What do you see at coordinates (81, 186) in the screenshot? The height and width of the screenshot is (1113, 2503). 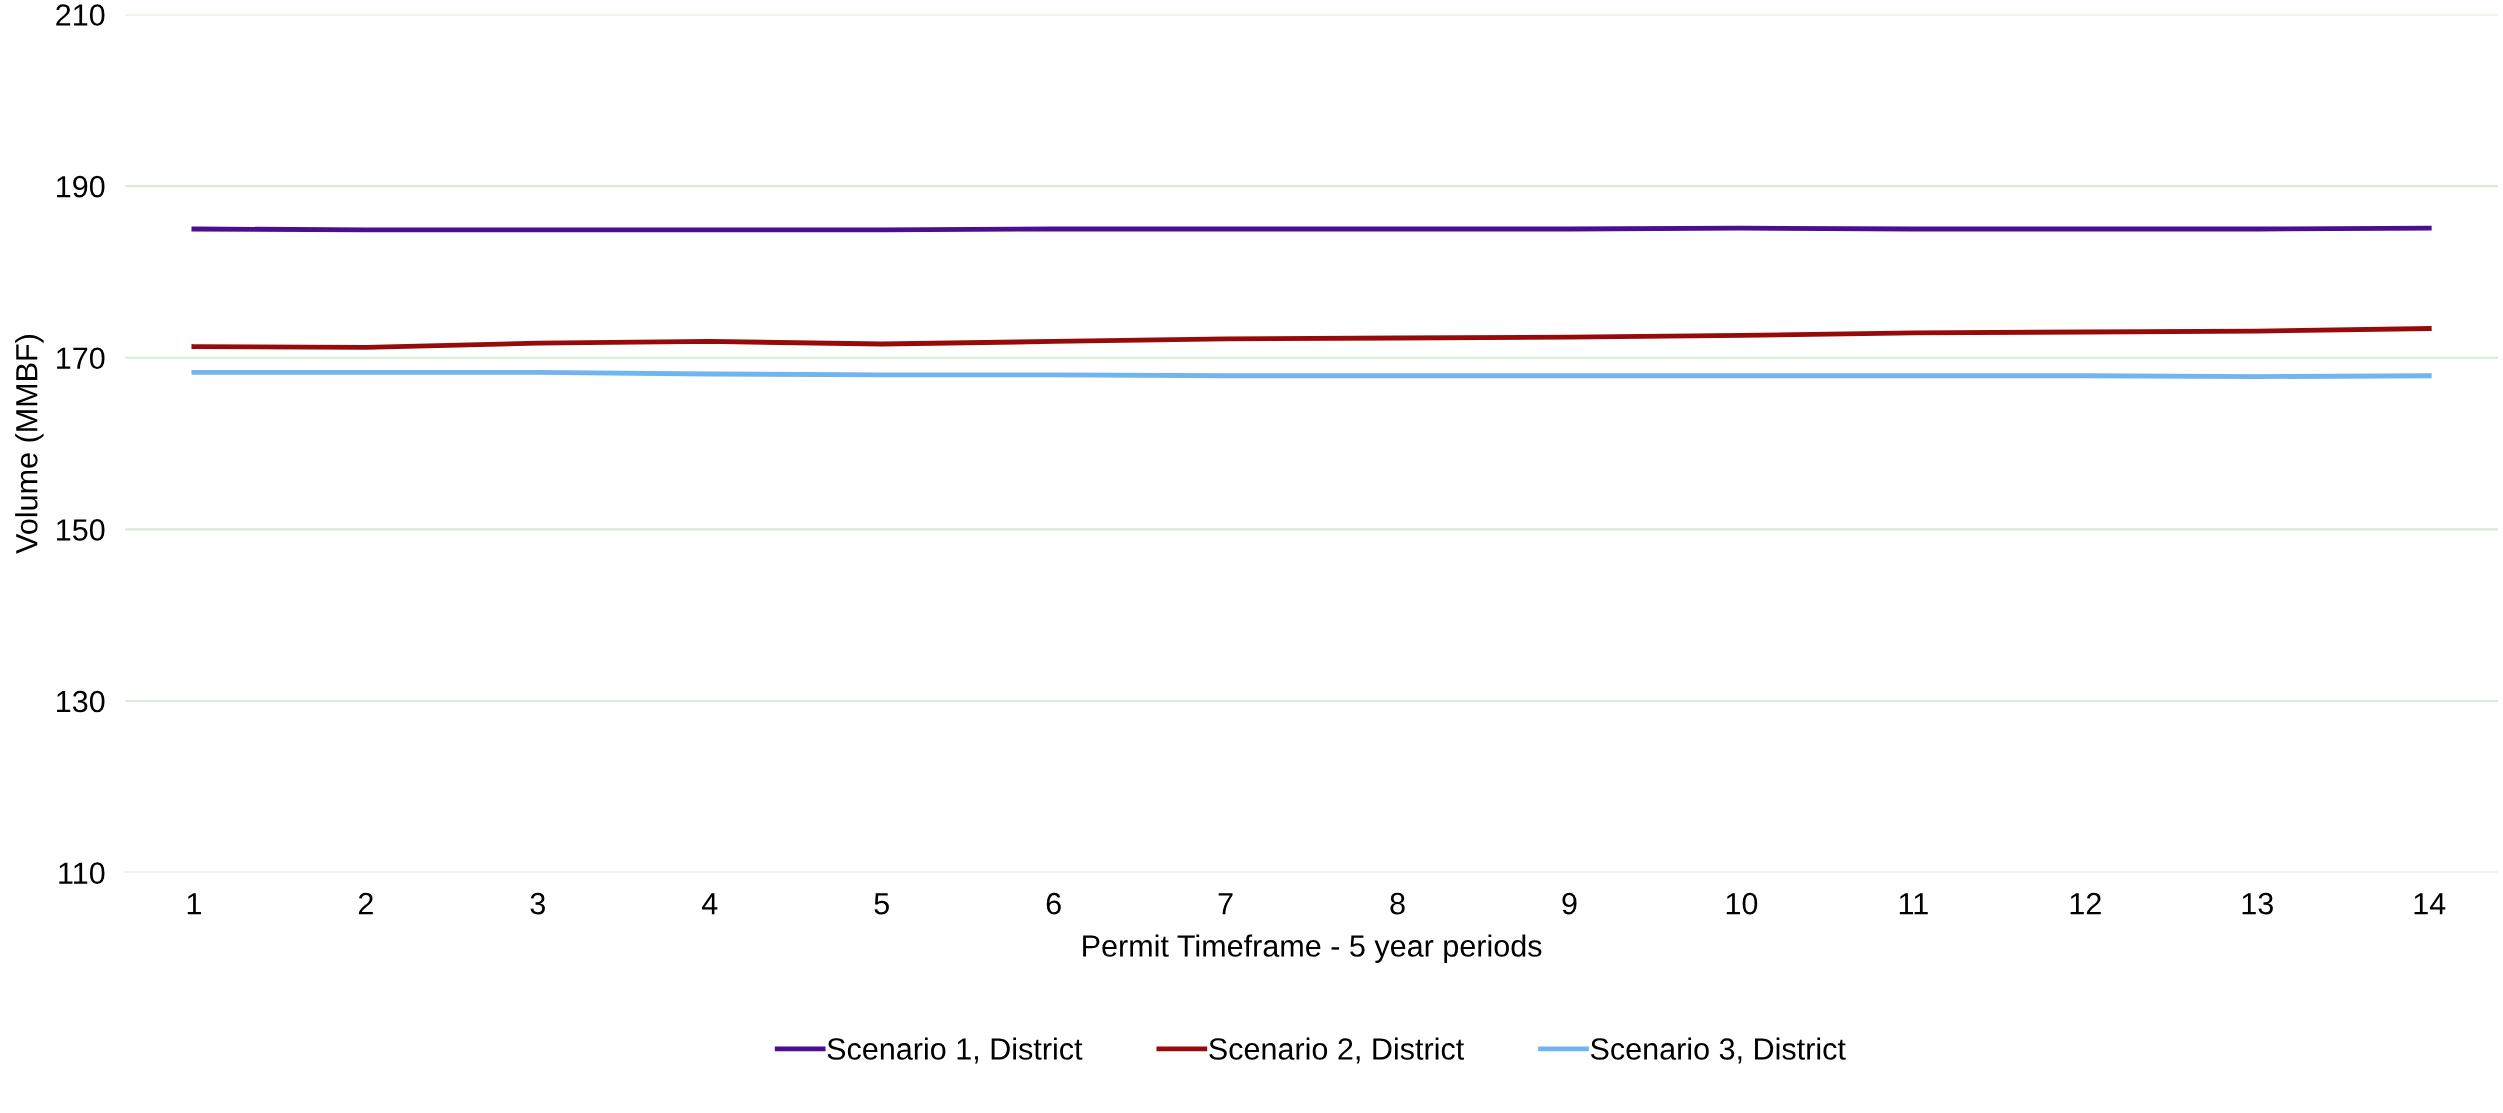 I see `y-tick-label: 190` at bounding box center [81, 186].